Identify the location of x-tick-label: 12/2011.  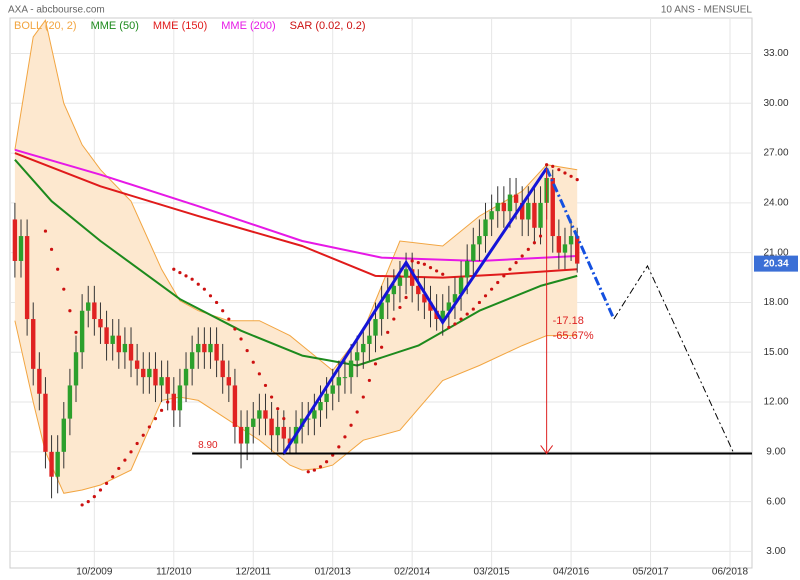
(254, 572).